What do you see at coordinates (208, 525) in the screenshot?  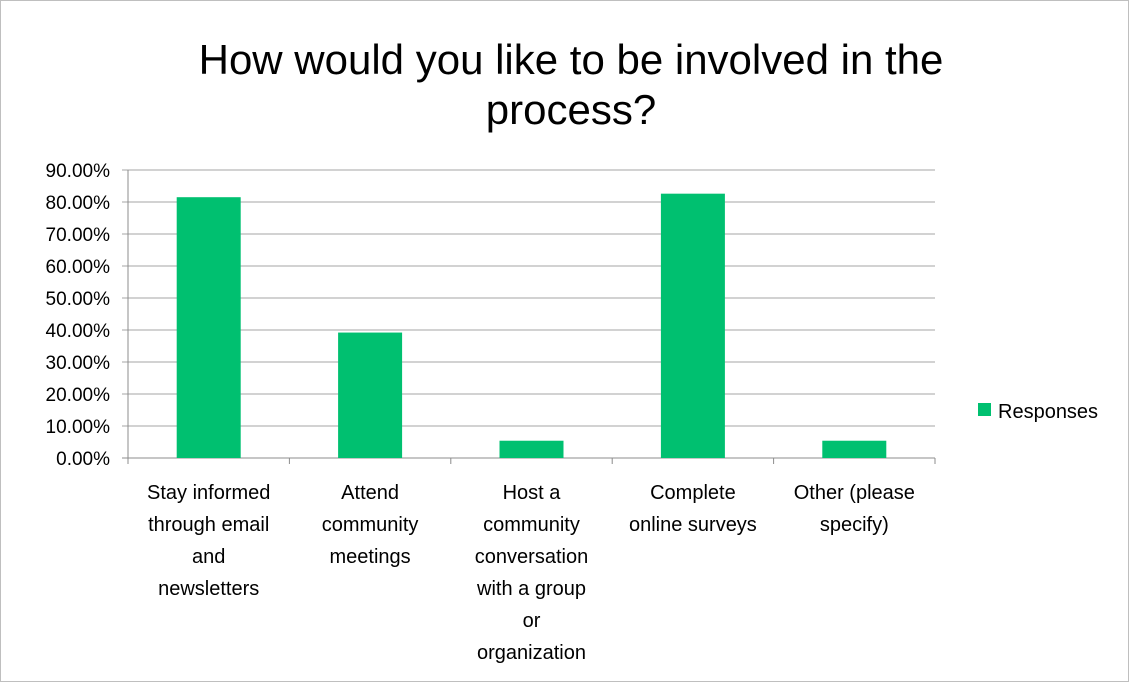 I see `x-tick-label: through email` at bounding box center [208, 525].